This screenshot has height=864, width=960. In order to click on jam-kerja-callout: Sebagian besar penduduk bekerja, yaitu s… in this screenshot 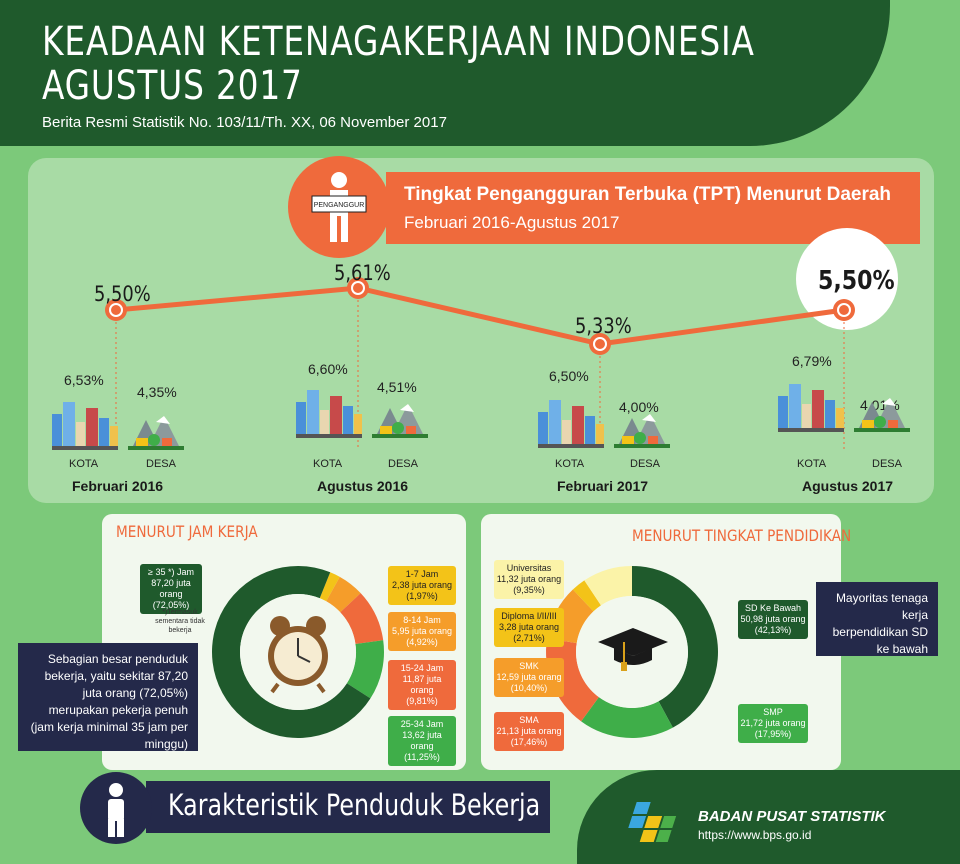, I will do `click(108, 697)`.